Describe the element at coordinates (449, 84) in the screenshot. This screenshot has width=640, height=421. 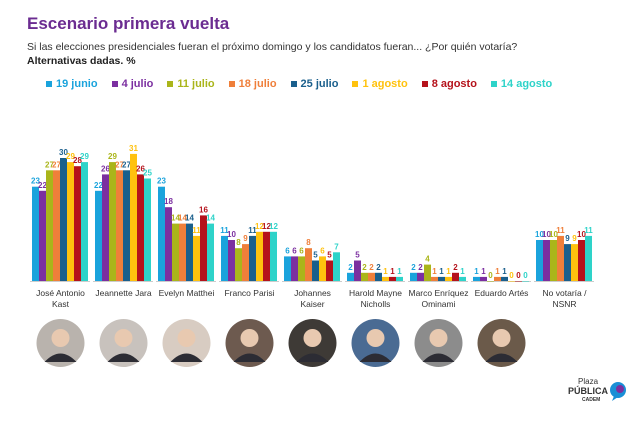
I see `legend-item: 8 agosto` at that location.